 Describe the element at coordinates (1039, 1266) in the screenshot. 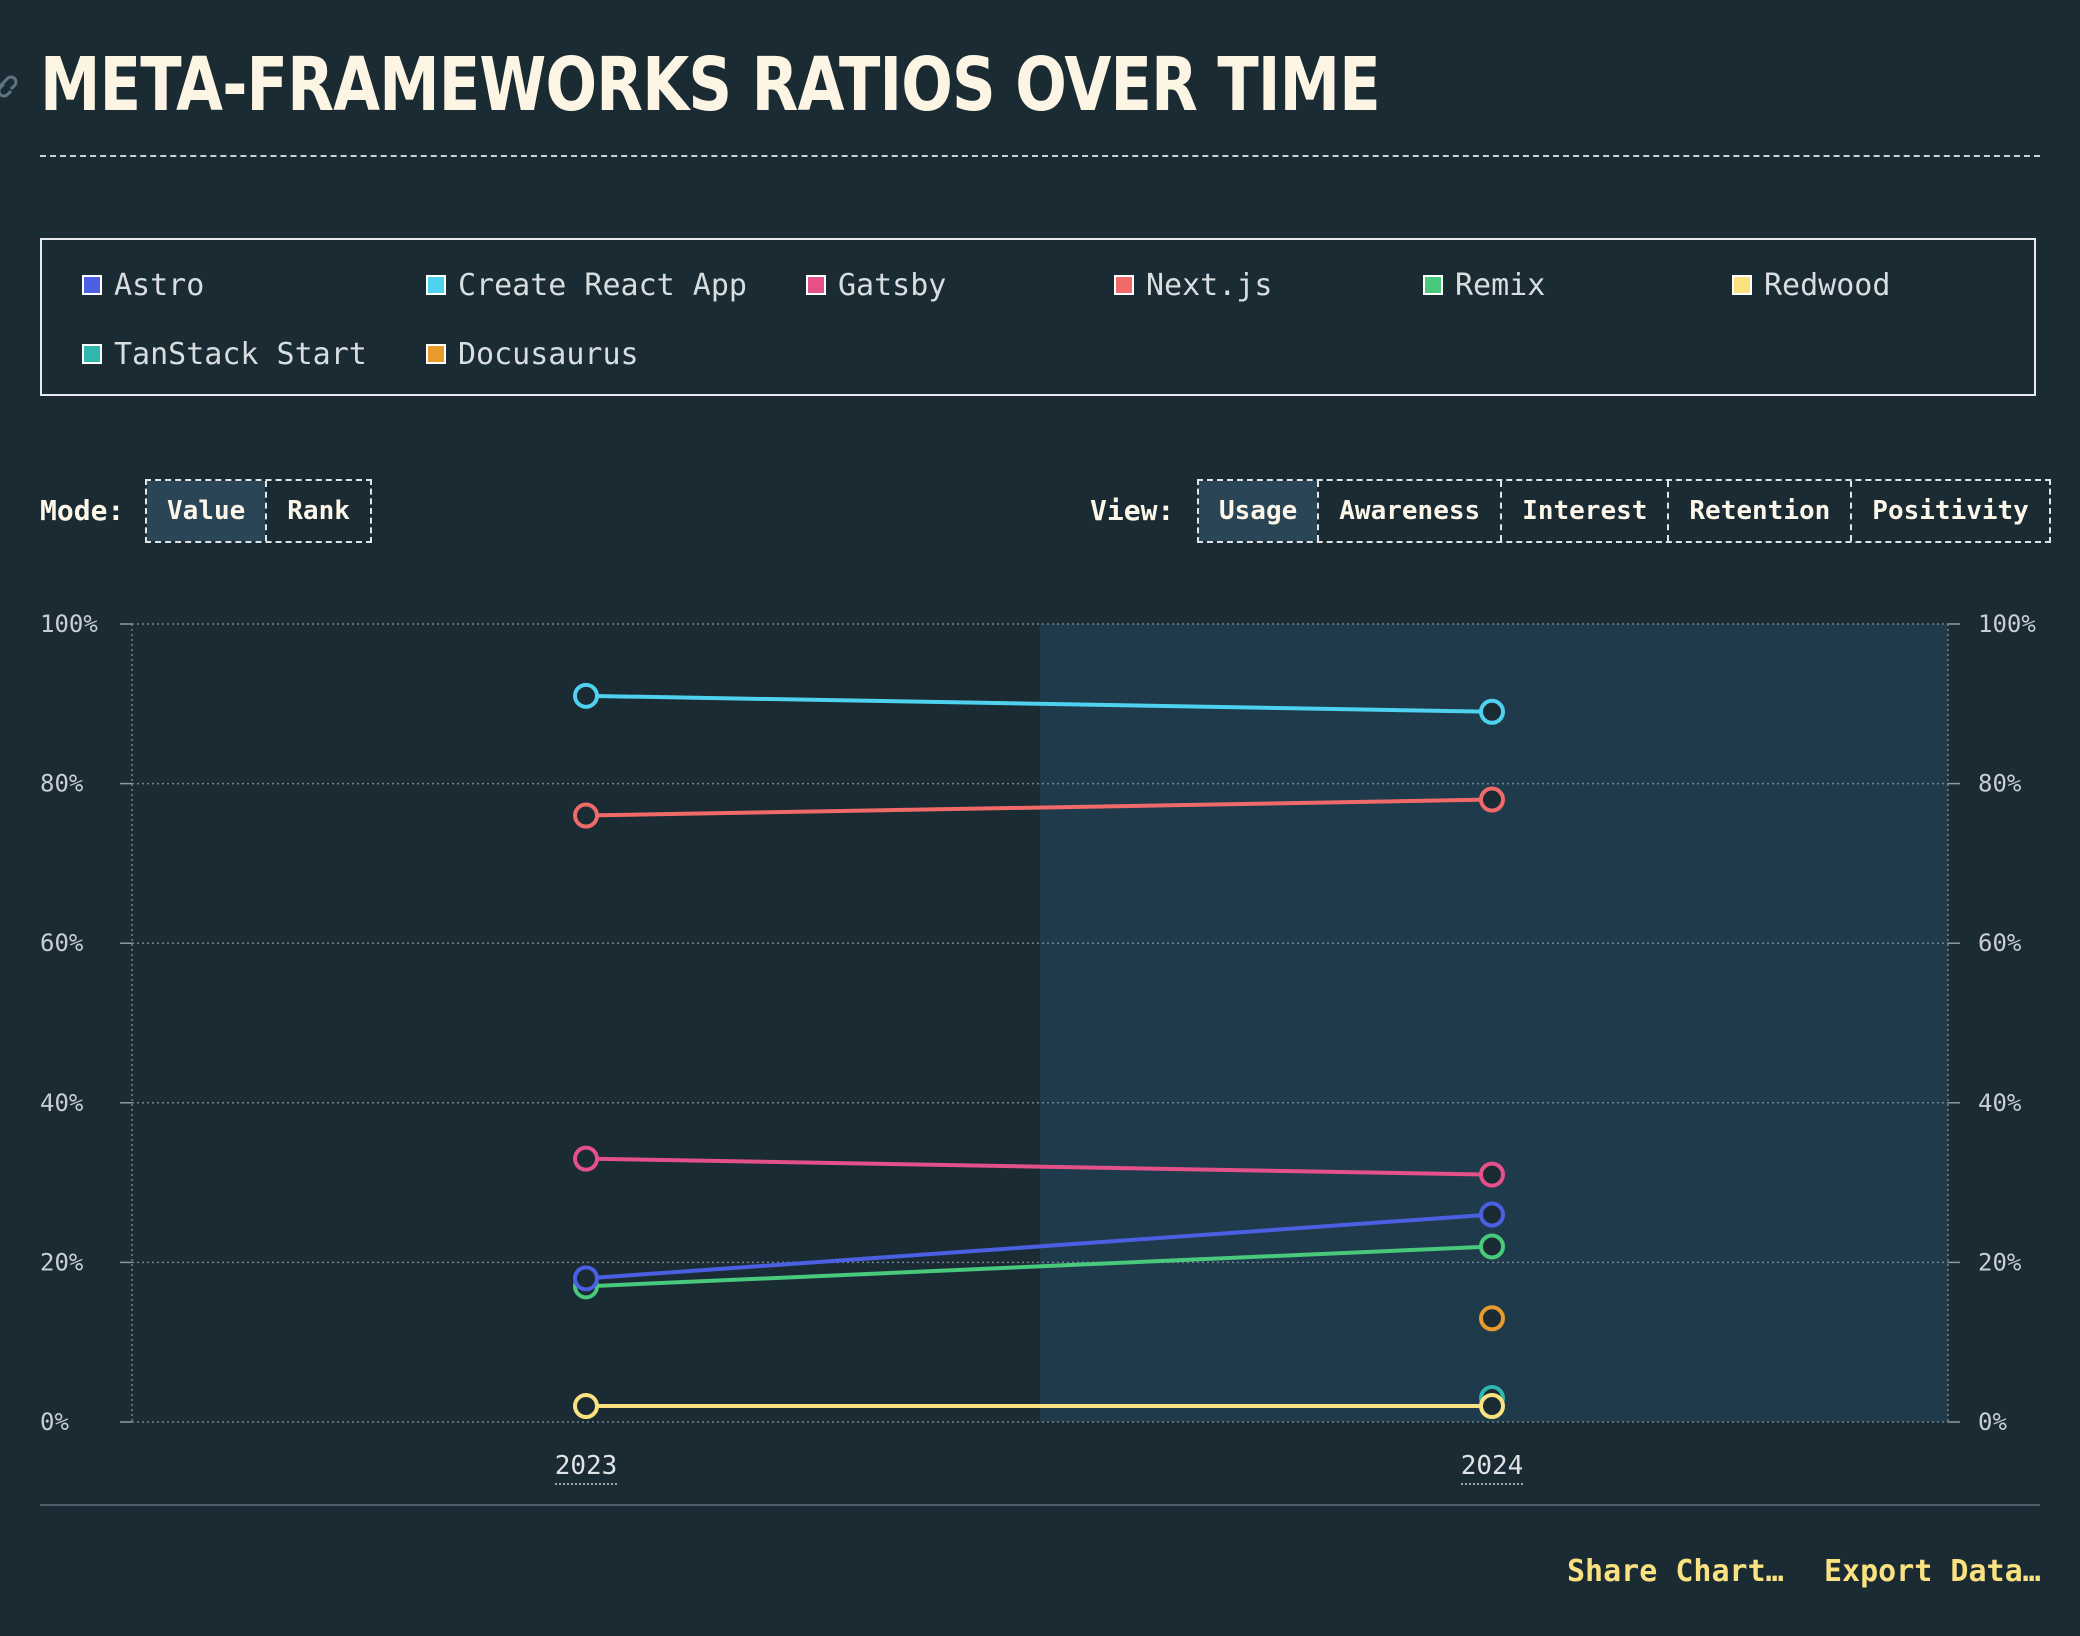

I see `series-line-remix` at that location.